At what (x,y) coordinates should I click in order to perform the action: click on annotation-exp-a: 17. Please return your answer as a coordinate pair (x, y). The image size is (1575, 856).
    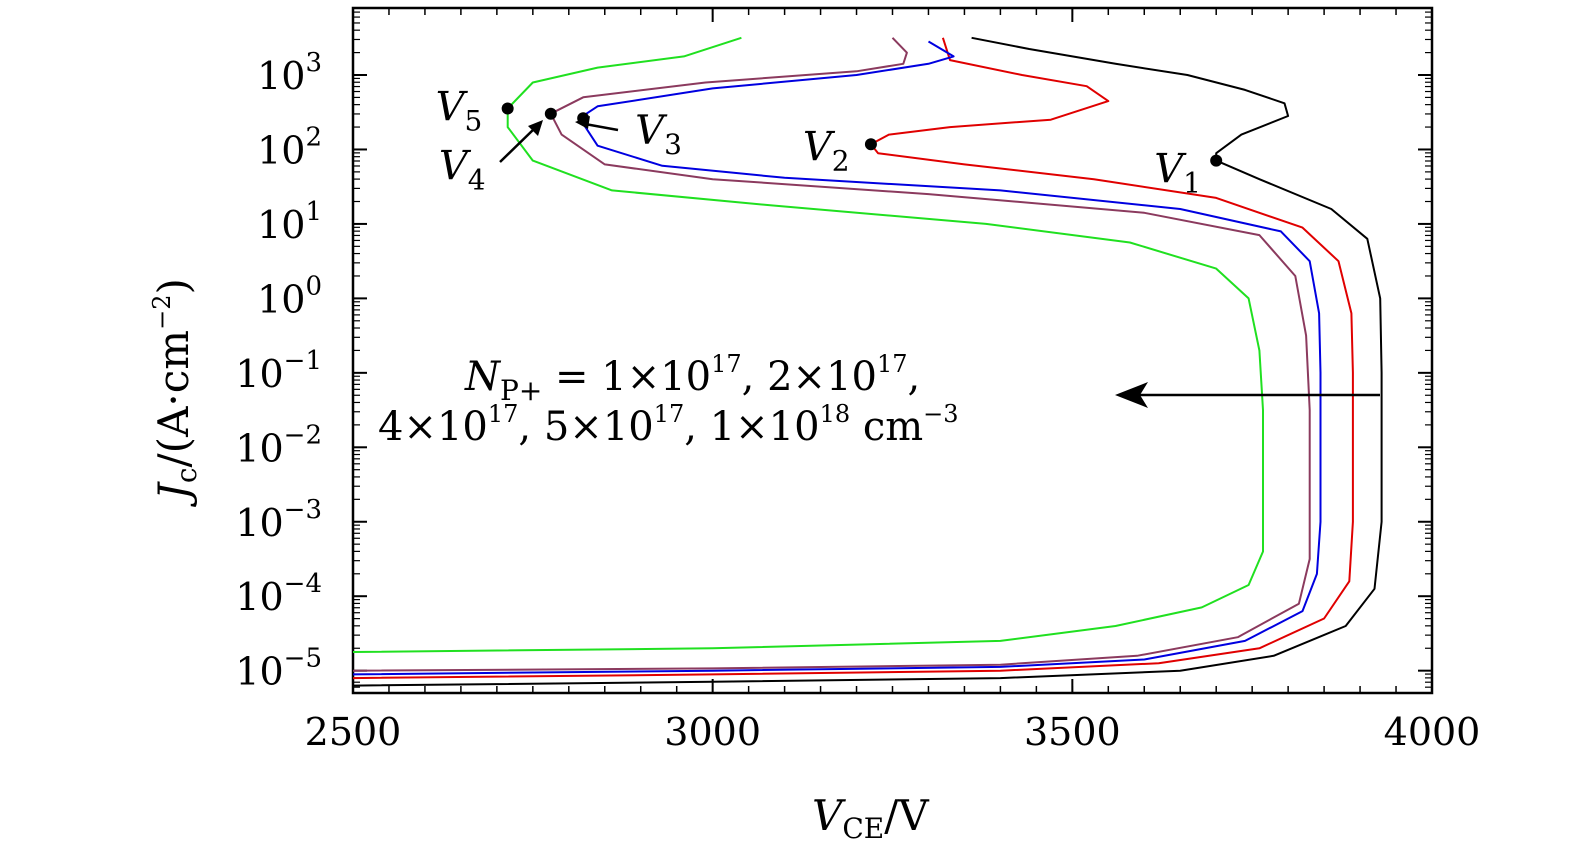
    Looking at the image, I should click on (726, 364).